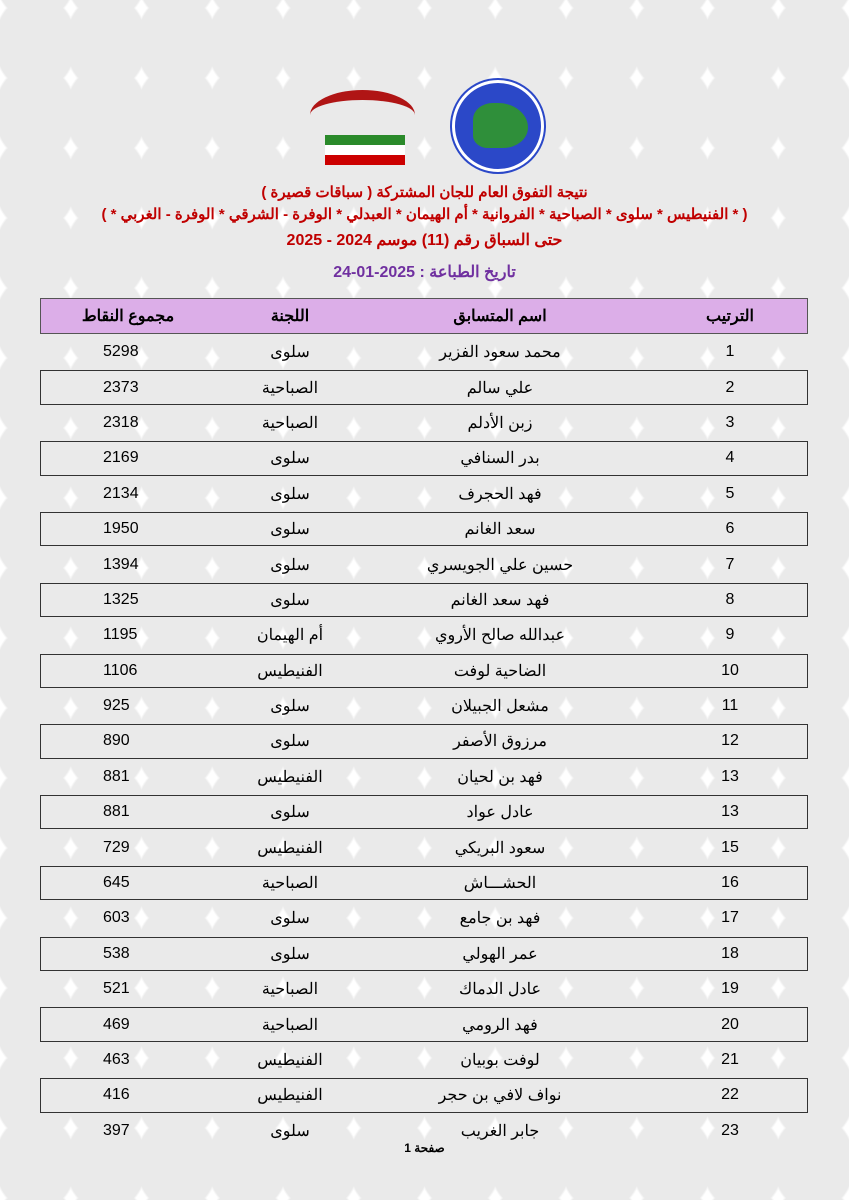 The height and width of the screenshot is (1200, 849). What do you see at coordinates (424, 706) in the screenshot?
I see `table-row: 11 مشعل الجبيلان سلوى 925` at bounding box center [424, 706].